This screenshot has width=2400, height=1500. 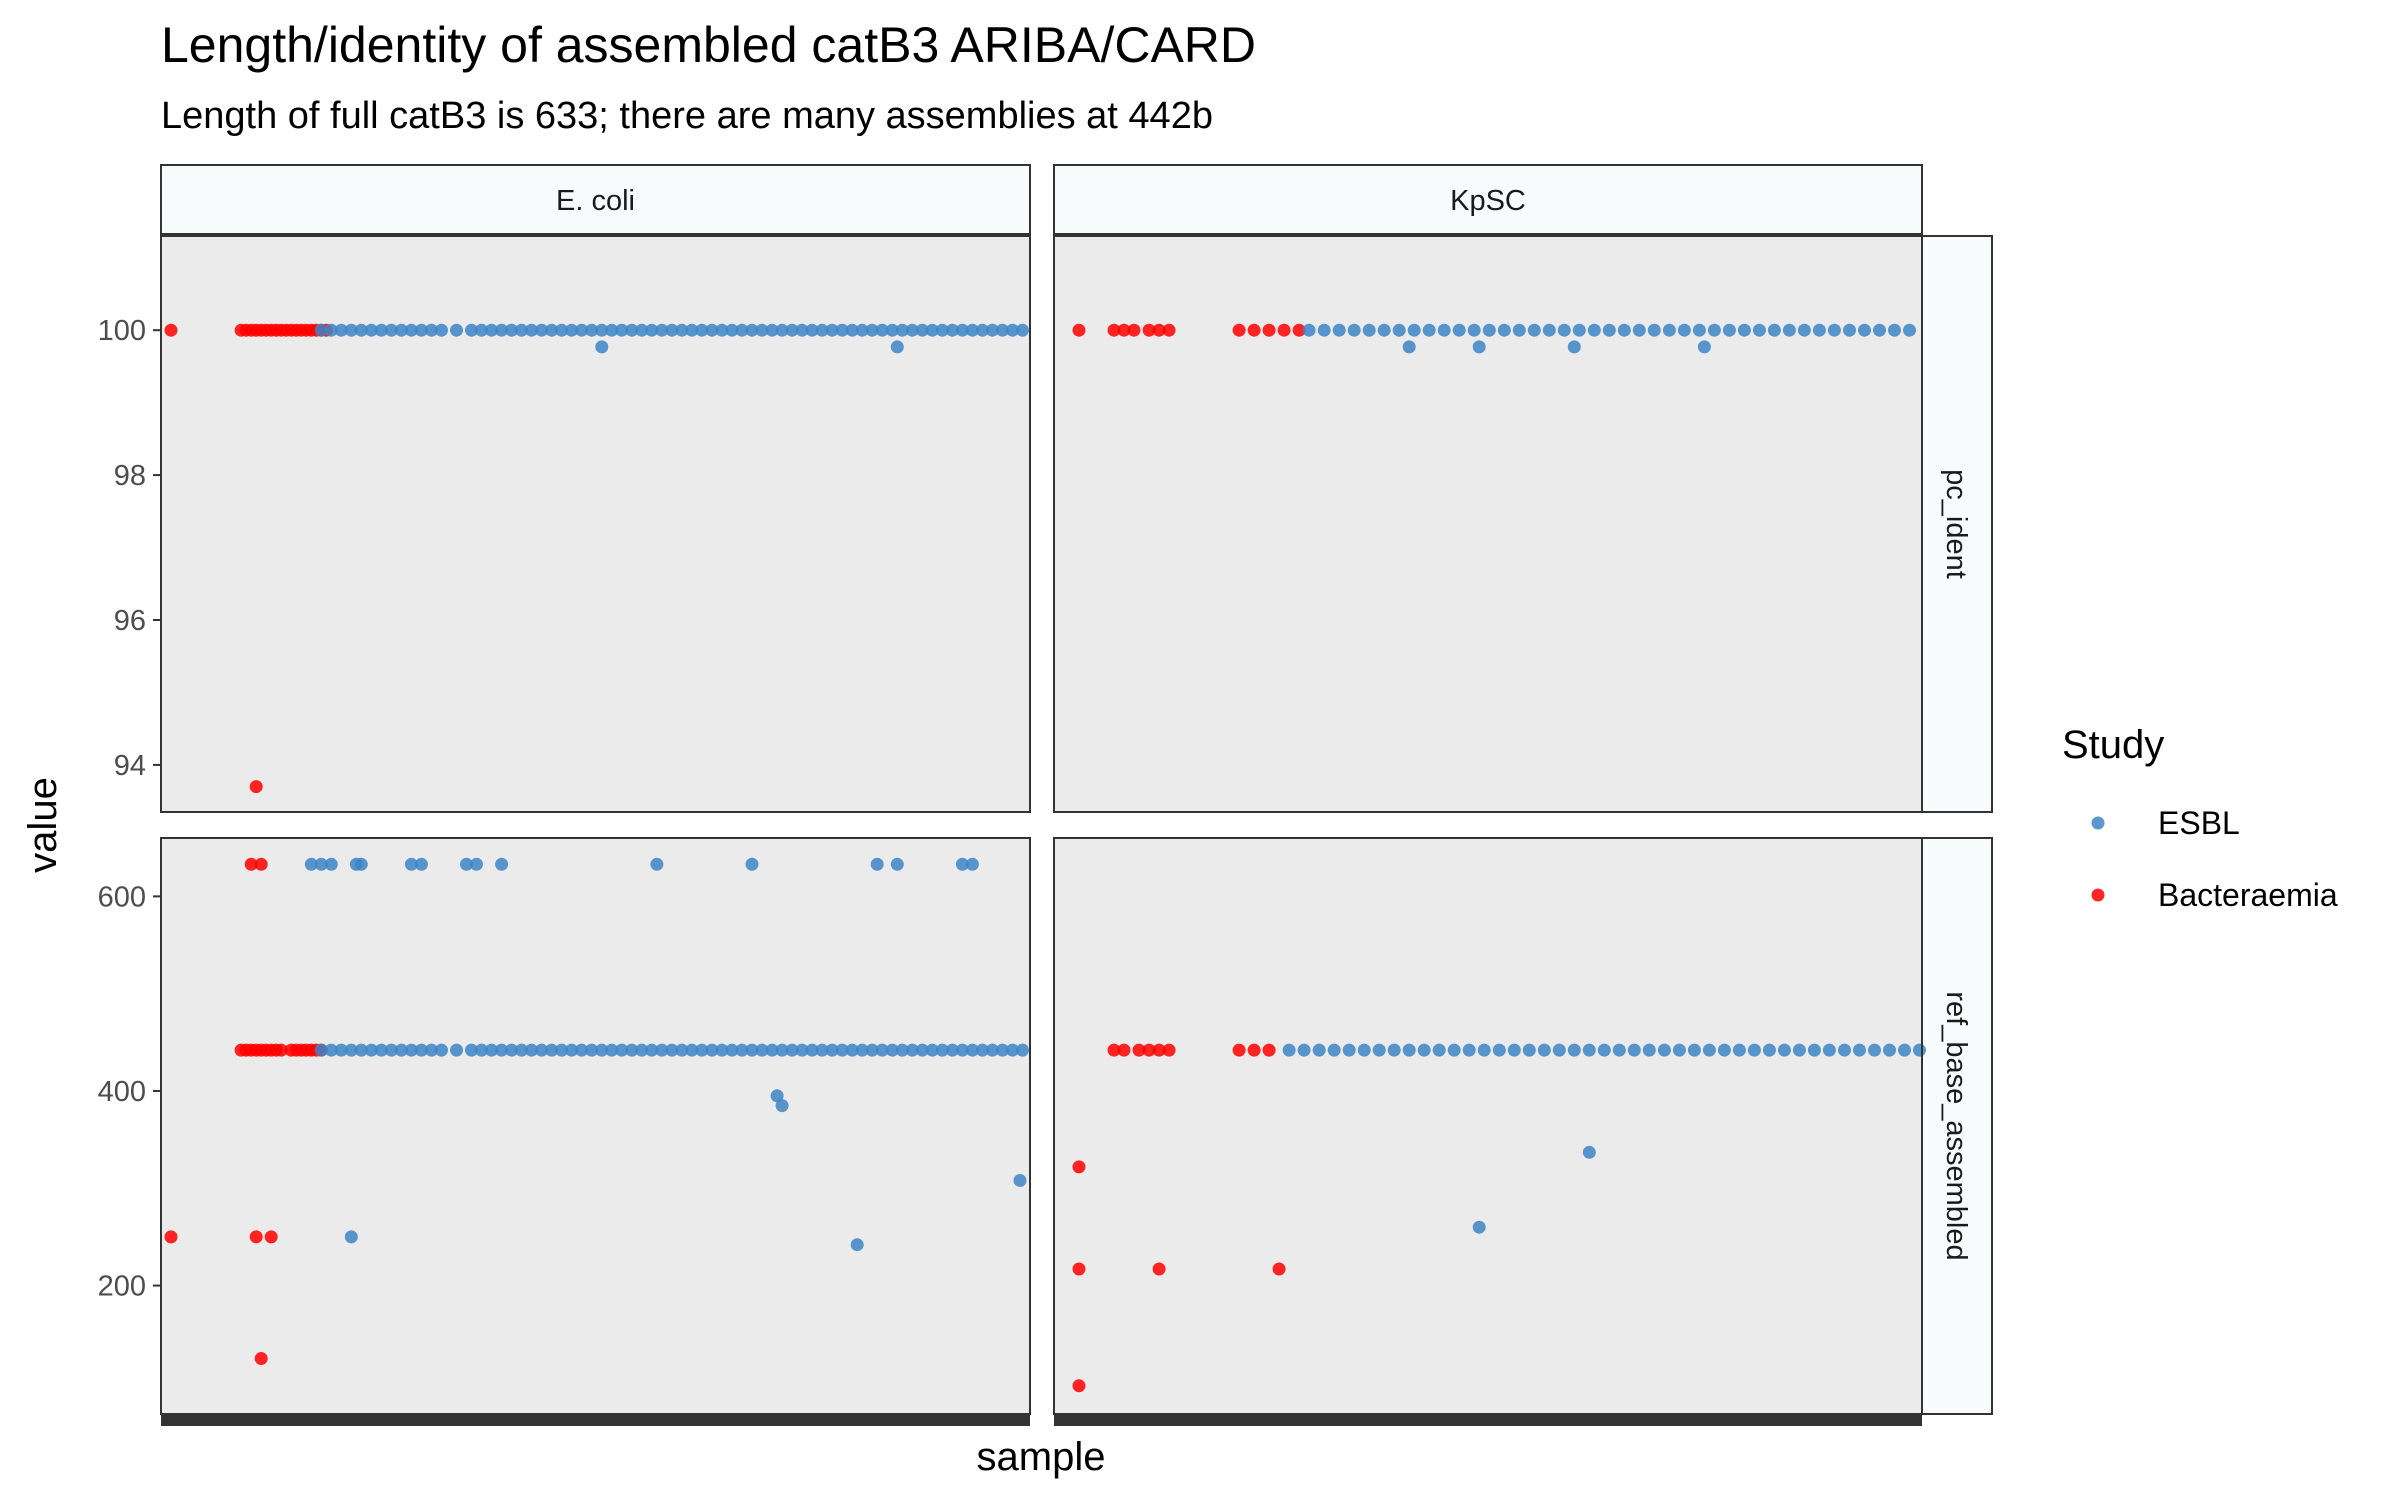 What do you see at coordinates (2214, 859) in the screenshot?
I see `legend-entries: ESBL Bacteraemia` at bounding box center [2214, 859].